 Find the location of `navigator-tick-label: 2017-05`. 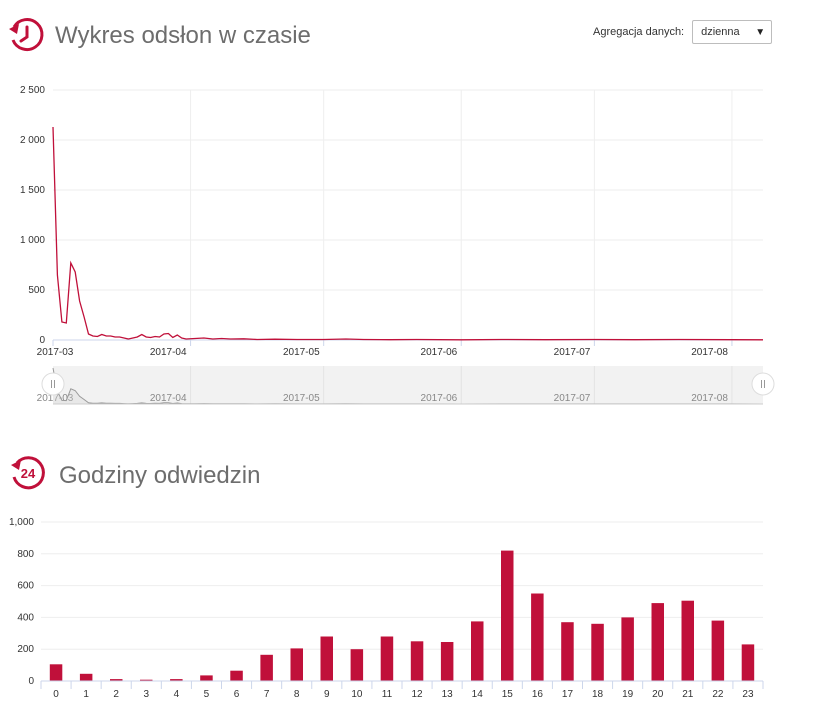

navigator-tick-label: 2017-05 is located at coordinates (301, 398).